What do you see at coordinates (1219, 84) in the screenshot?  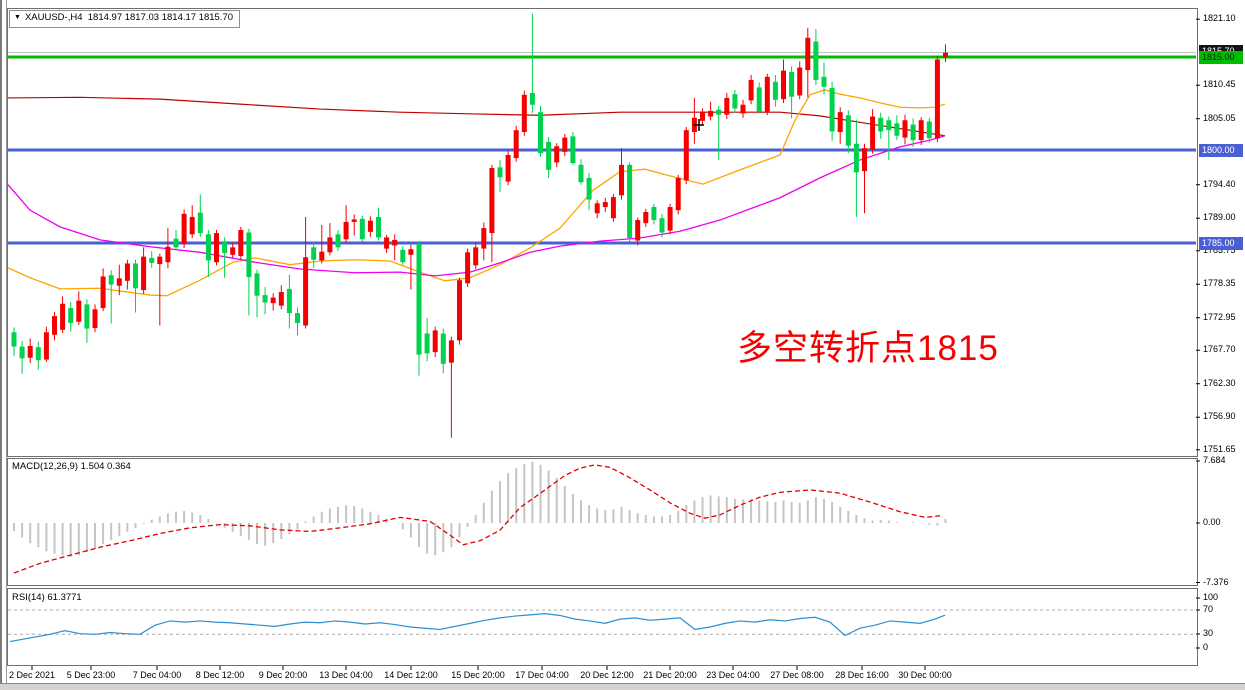 I see `price-tick-label: 1810.45` at bounding box center [1219, 84].